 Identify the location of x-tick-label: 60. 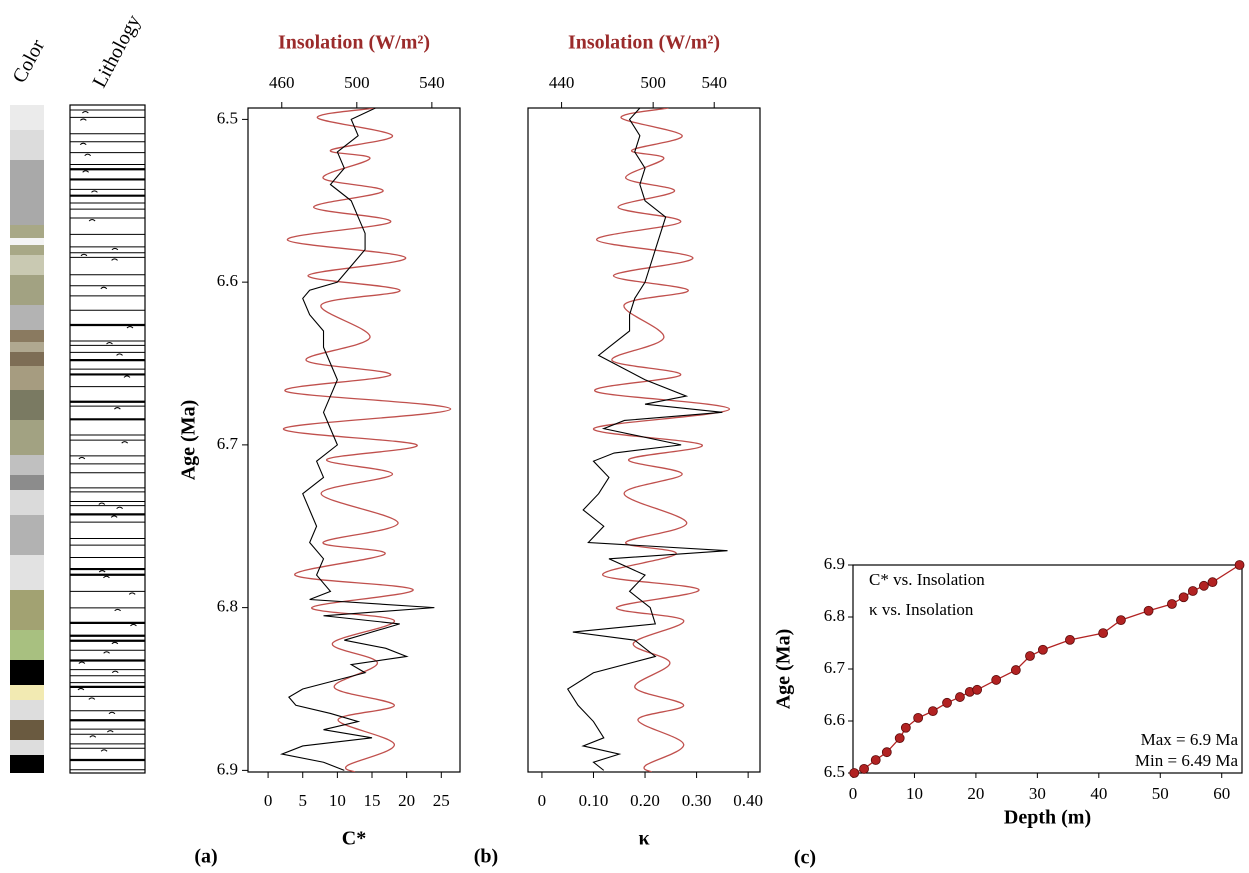
(1221, 793).